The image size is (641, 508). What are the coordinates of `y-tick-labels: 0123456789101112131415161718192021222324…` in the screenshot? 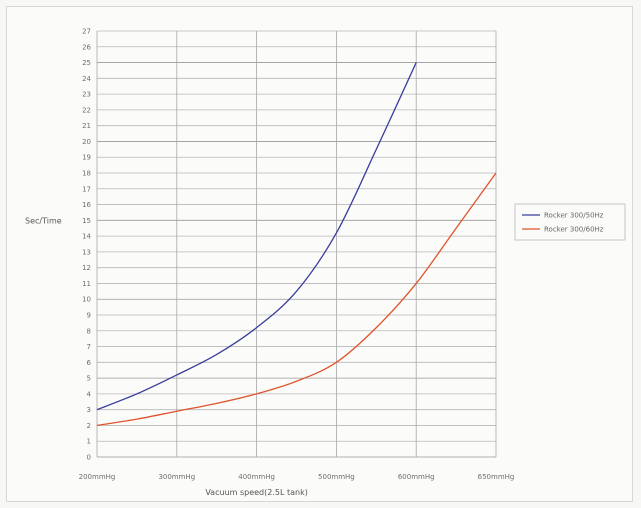 It's located at (86, 245).